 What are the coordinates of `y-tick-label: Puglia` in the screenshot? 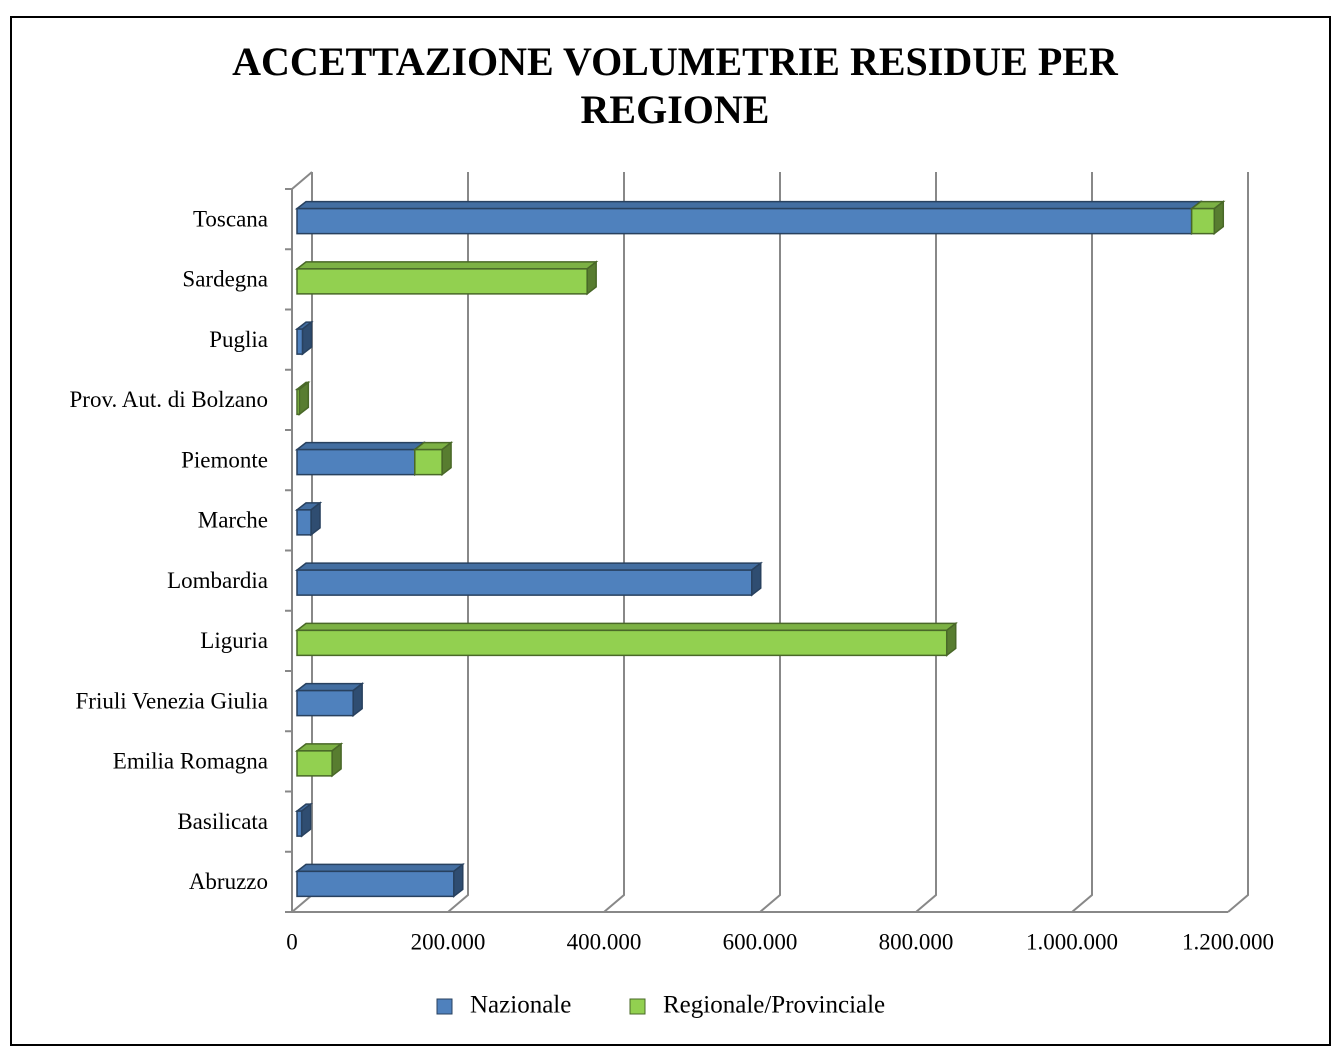 It's located at (238, 339).